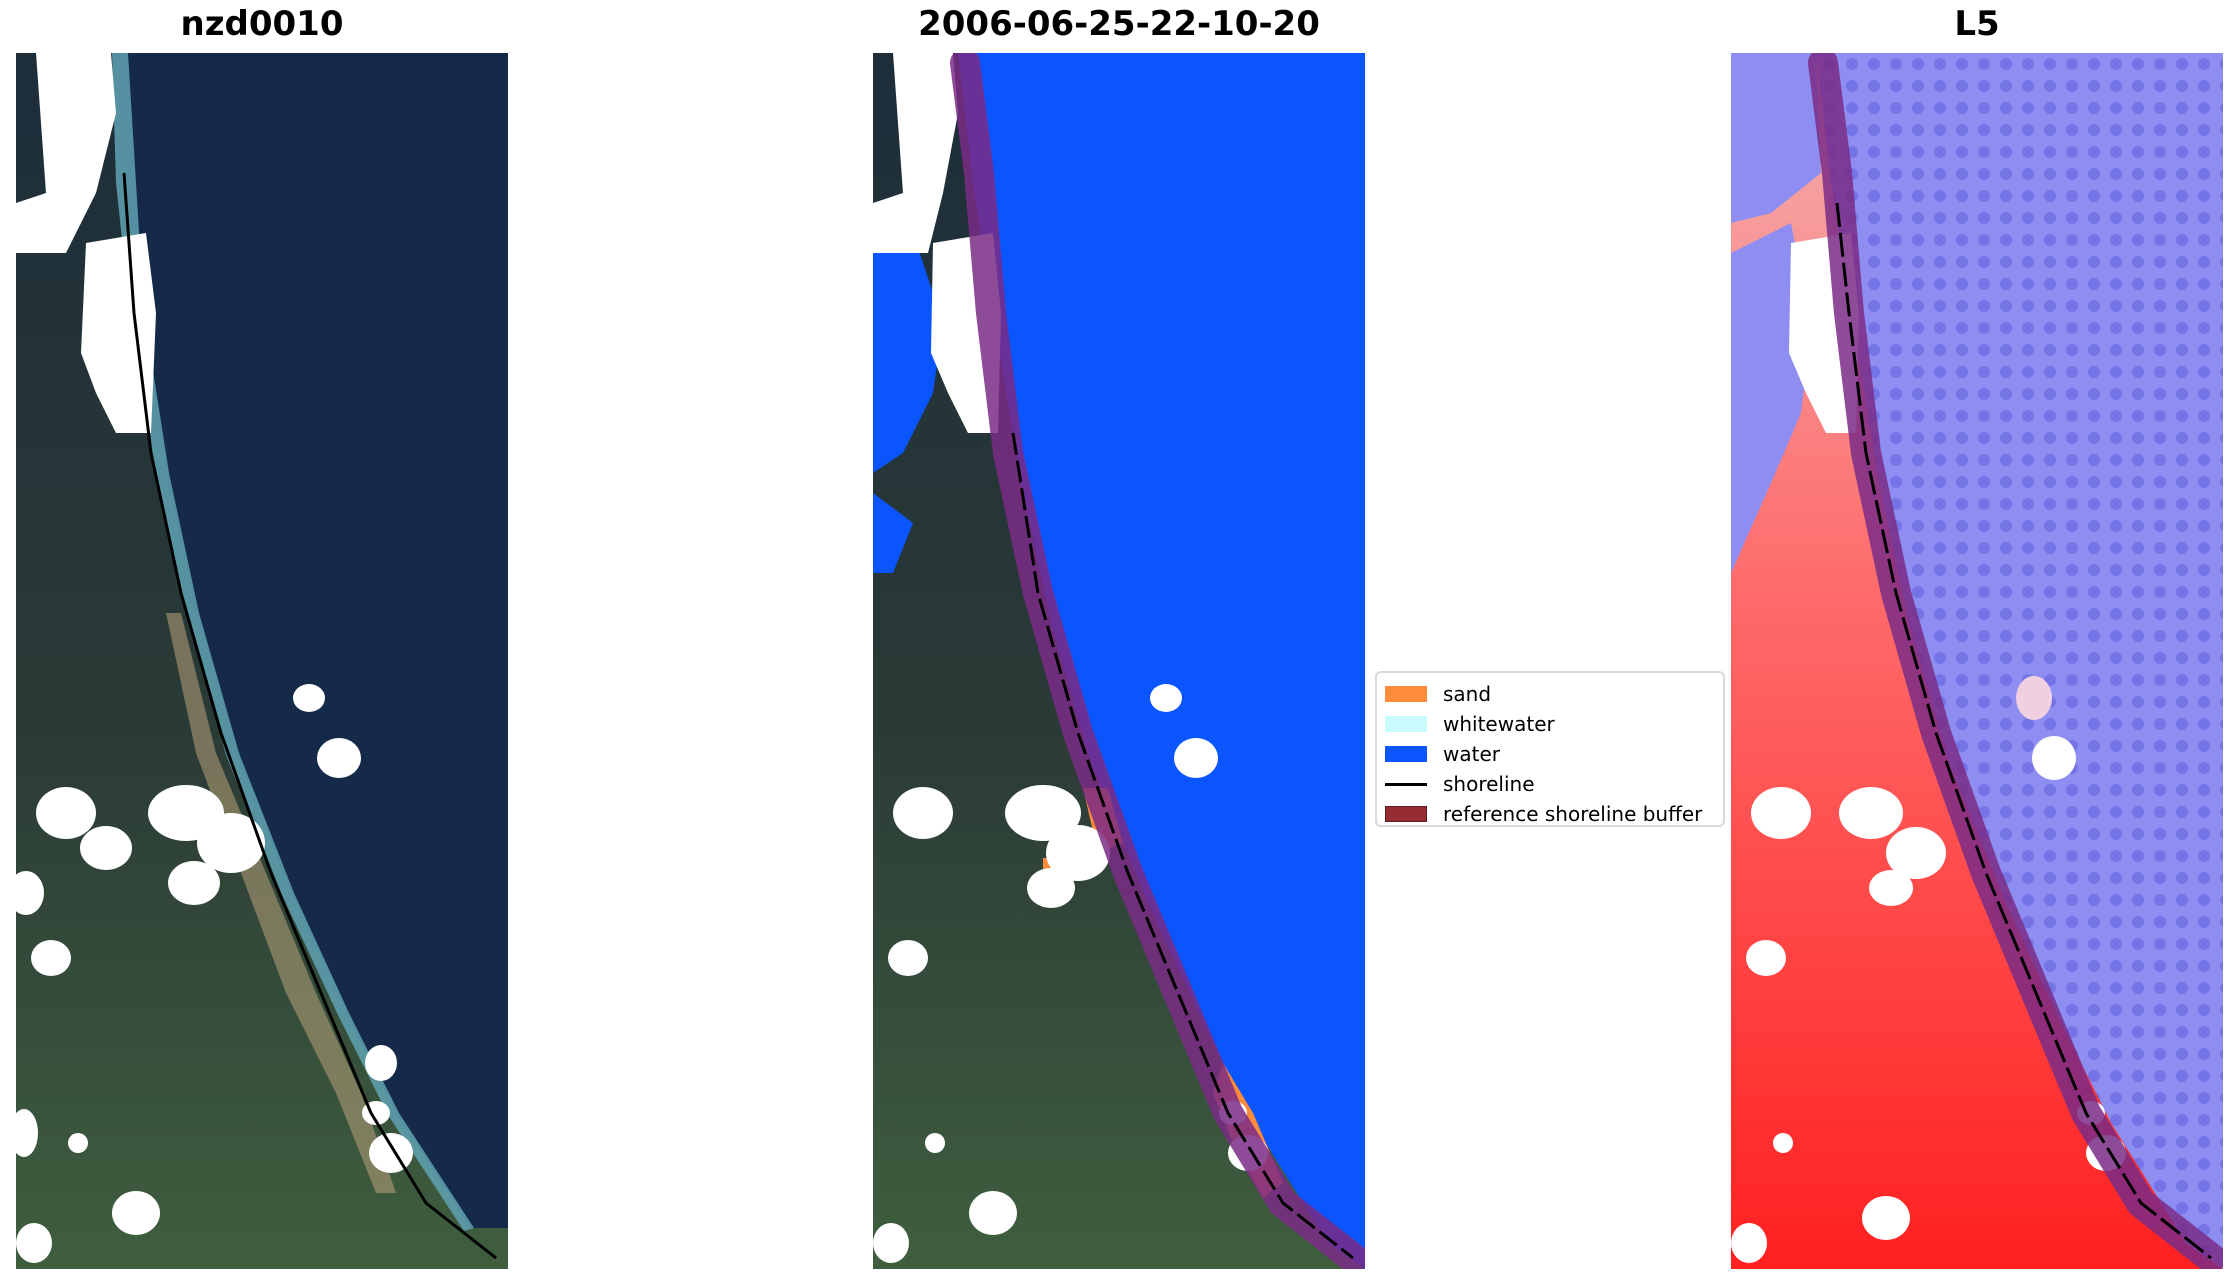  What do you see at coordinates (1776, 138) in the screenshot?
I see `northern-water-index` at bounding box center [1776, 138].